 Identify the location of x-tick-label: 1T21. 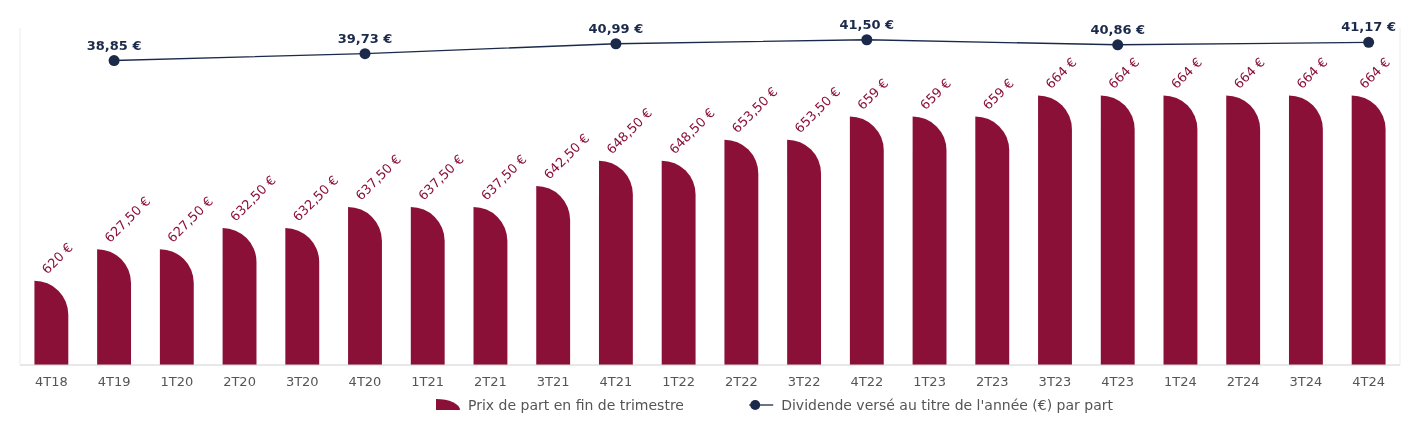
(428, 381).